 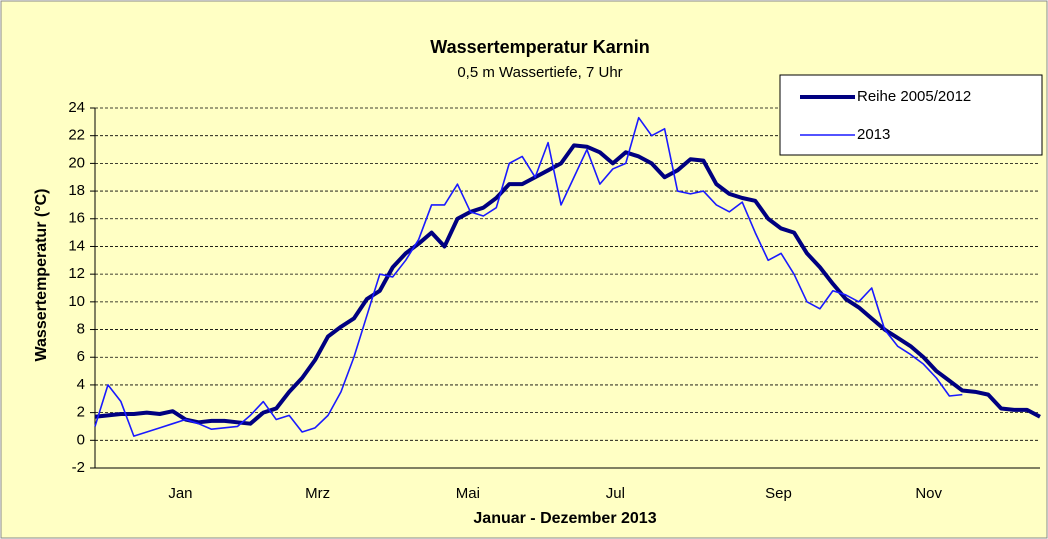 I want to click on chart-title: Wassertemperatur Karnin, so click(x=539, y=47).